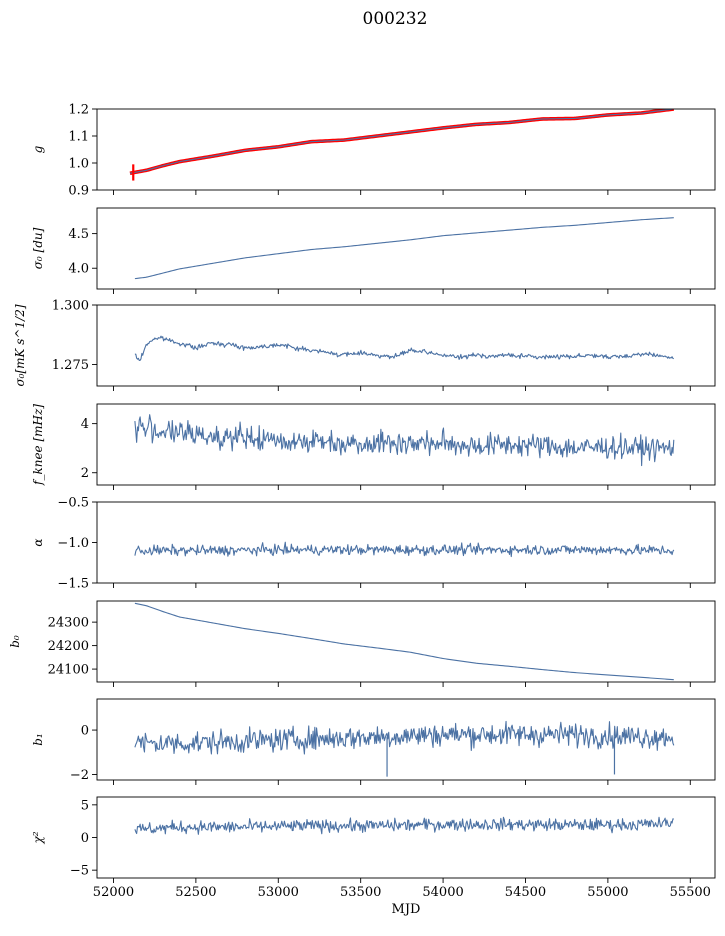 The image size is (725, 936). I want to click on x-tick-label: 53000, so click(278, 892).